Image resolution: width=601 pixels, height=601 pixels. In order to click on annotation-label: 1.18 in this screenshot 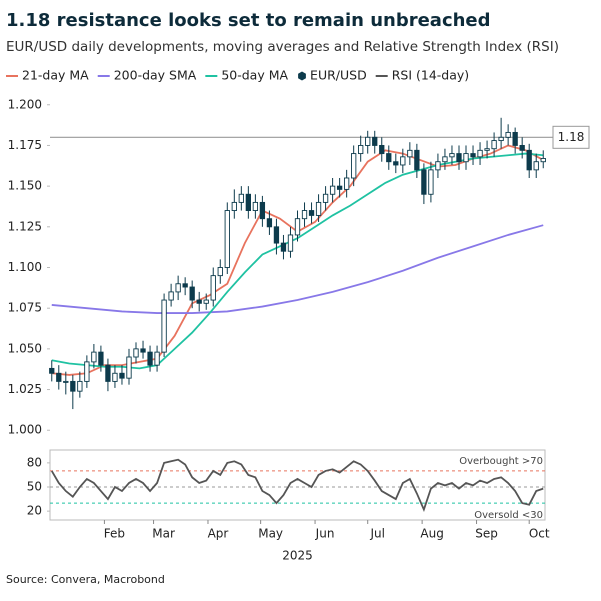, I will do `click(571, 137)`.